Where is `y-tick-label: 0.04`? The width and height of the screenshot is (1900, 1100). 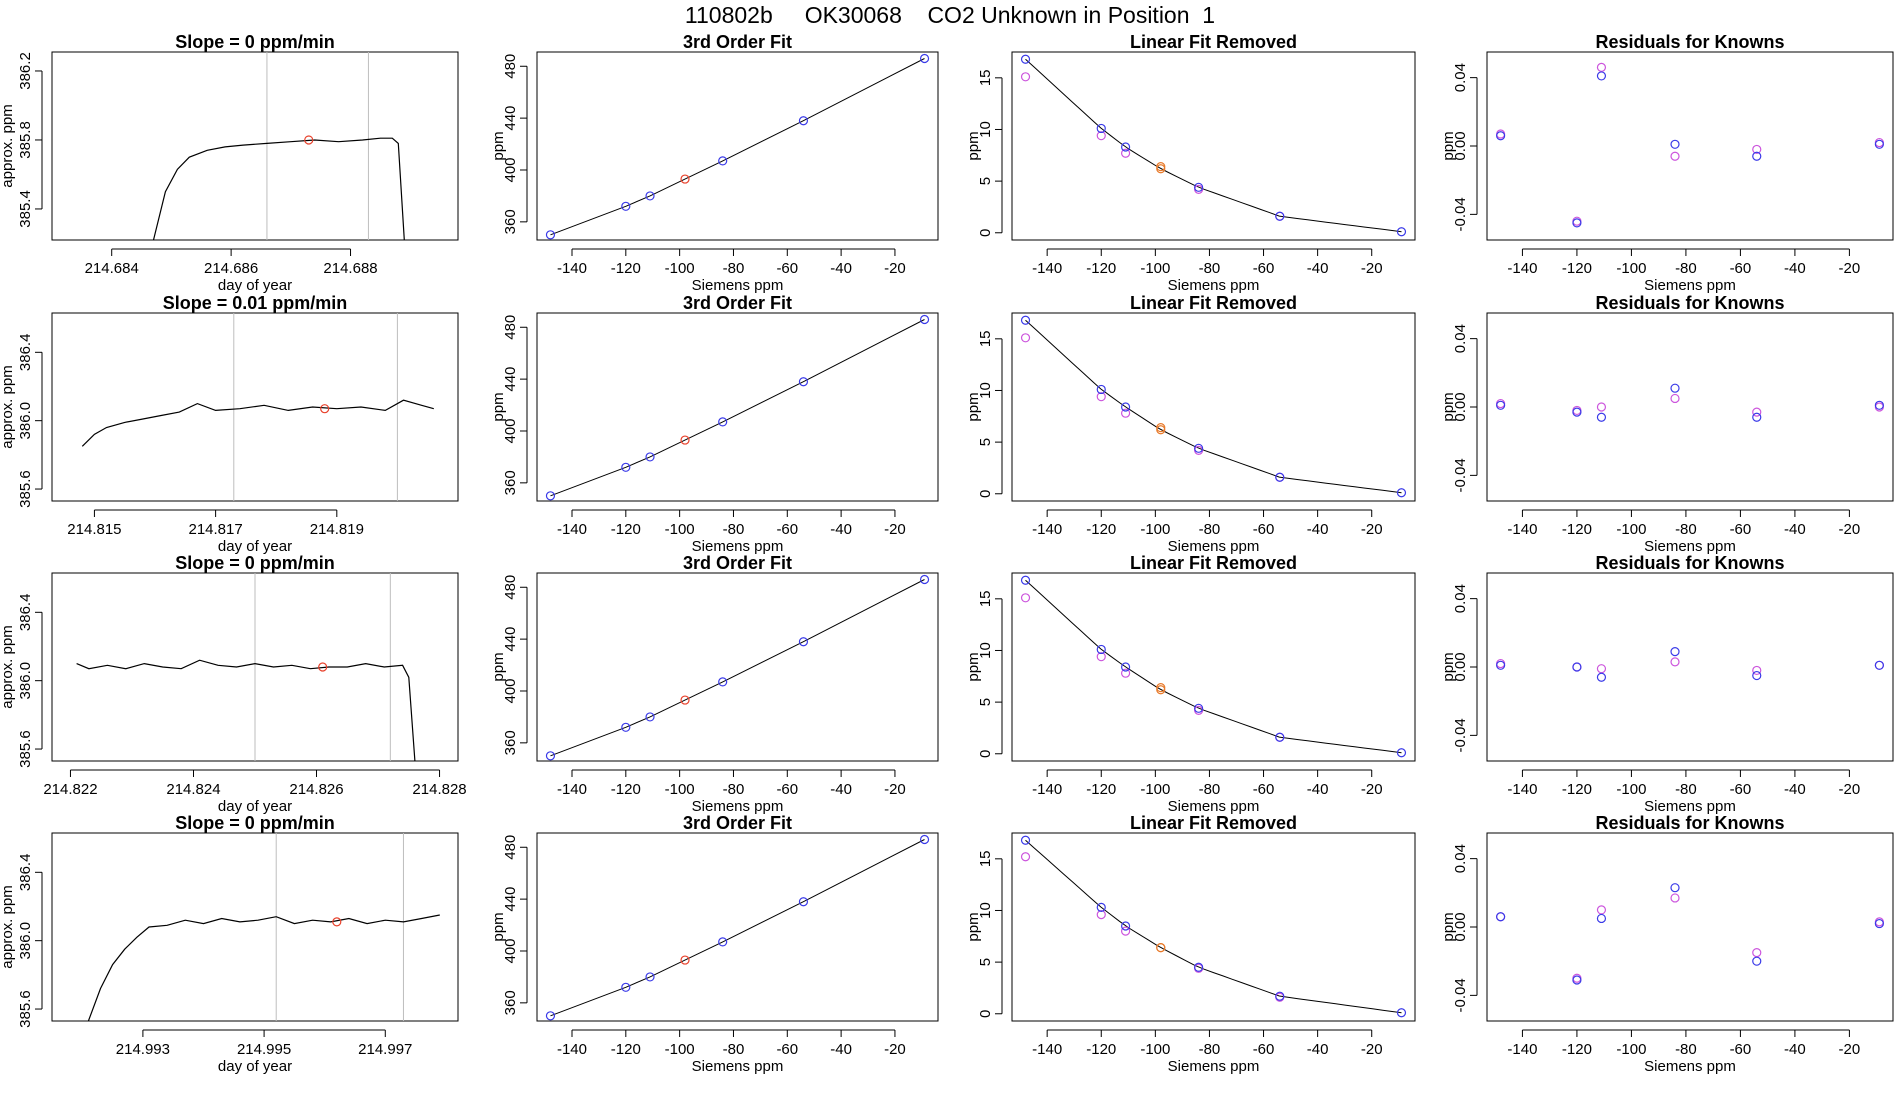
y-tick-label: 0.04 is located at coordinates (1460, 858).